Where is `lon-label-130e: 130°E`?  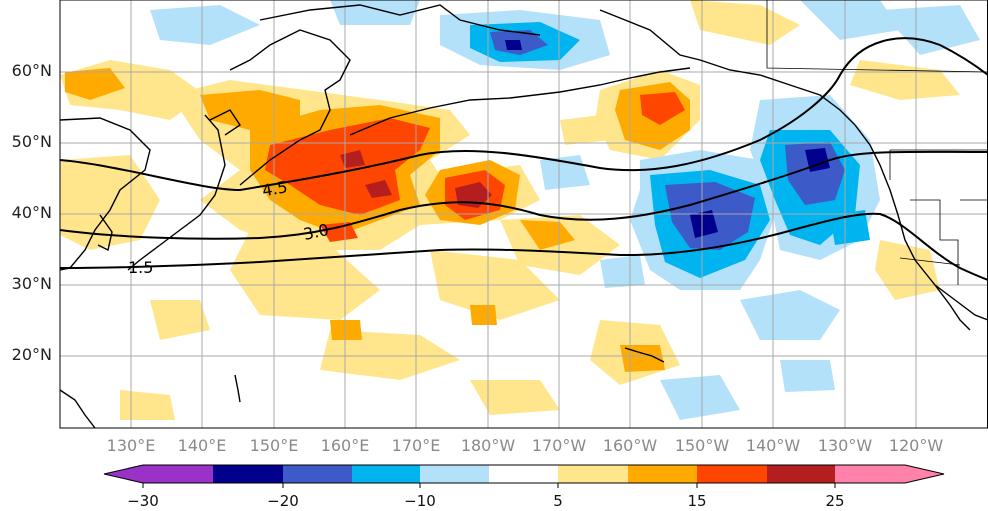 lon-label-130e: 130°E is located at coordinates (131, 445).